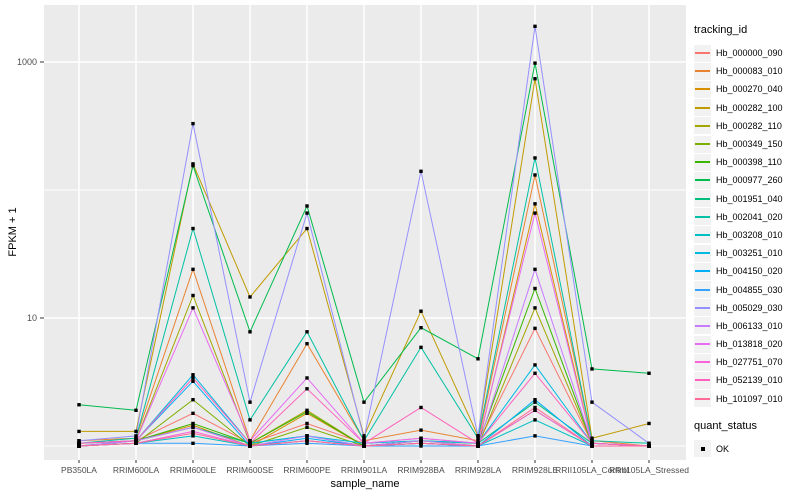  What do you see at coordinates (747, 144) in the screenshot?
I see `legend-item-Hb_000349_150: Hb_000349_150` at bounding box center [747, 144].